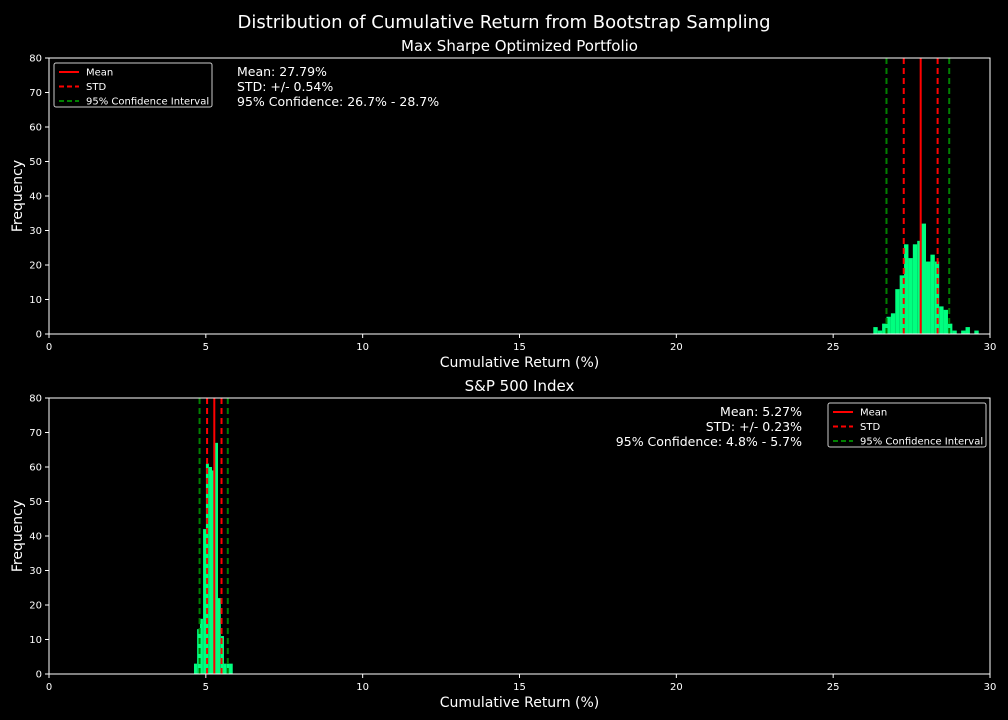 This screenshot has height=720, width=1008. What do you see at coordinates (709, 441) in the screenshot?
I see `stats-line: 95% Confidence: 4.8% - 5.7%` at bounding box center [709, 441].